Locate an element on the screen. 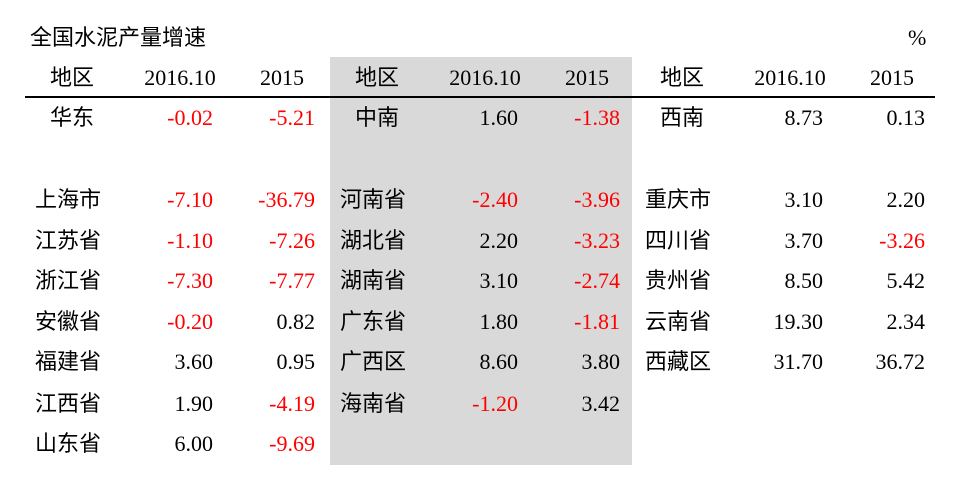 Image resolution: width=966 pixels, height=480 pixels. value-cell: 31.70 is located at coordinates (798, 361).